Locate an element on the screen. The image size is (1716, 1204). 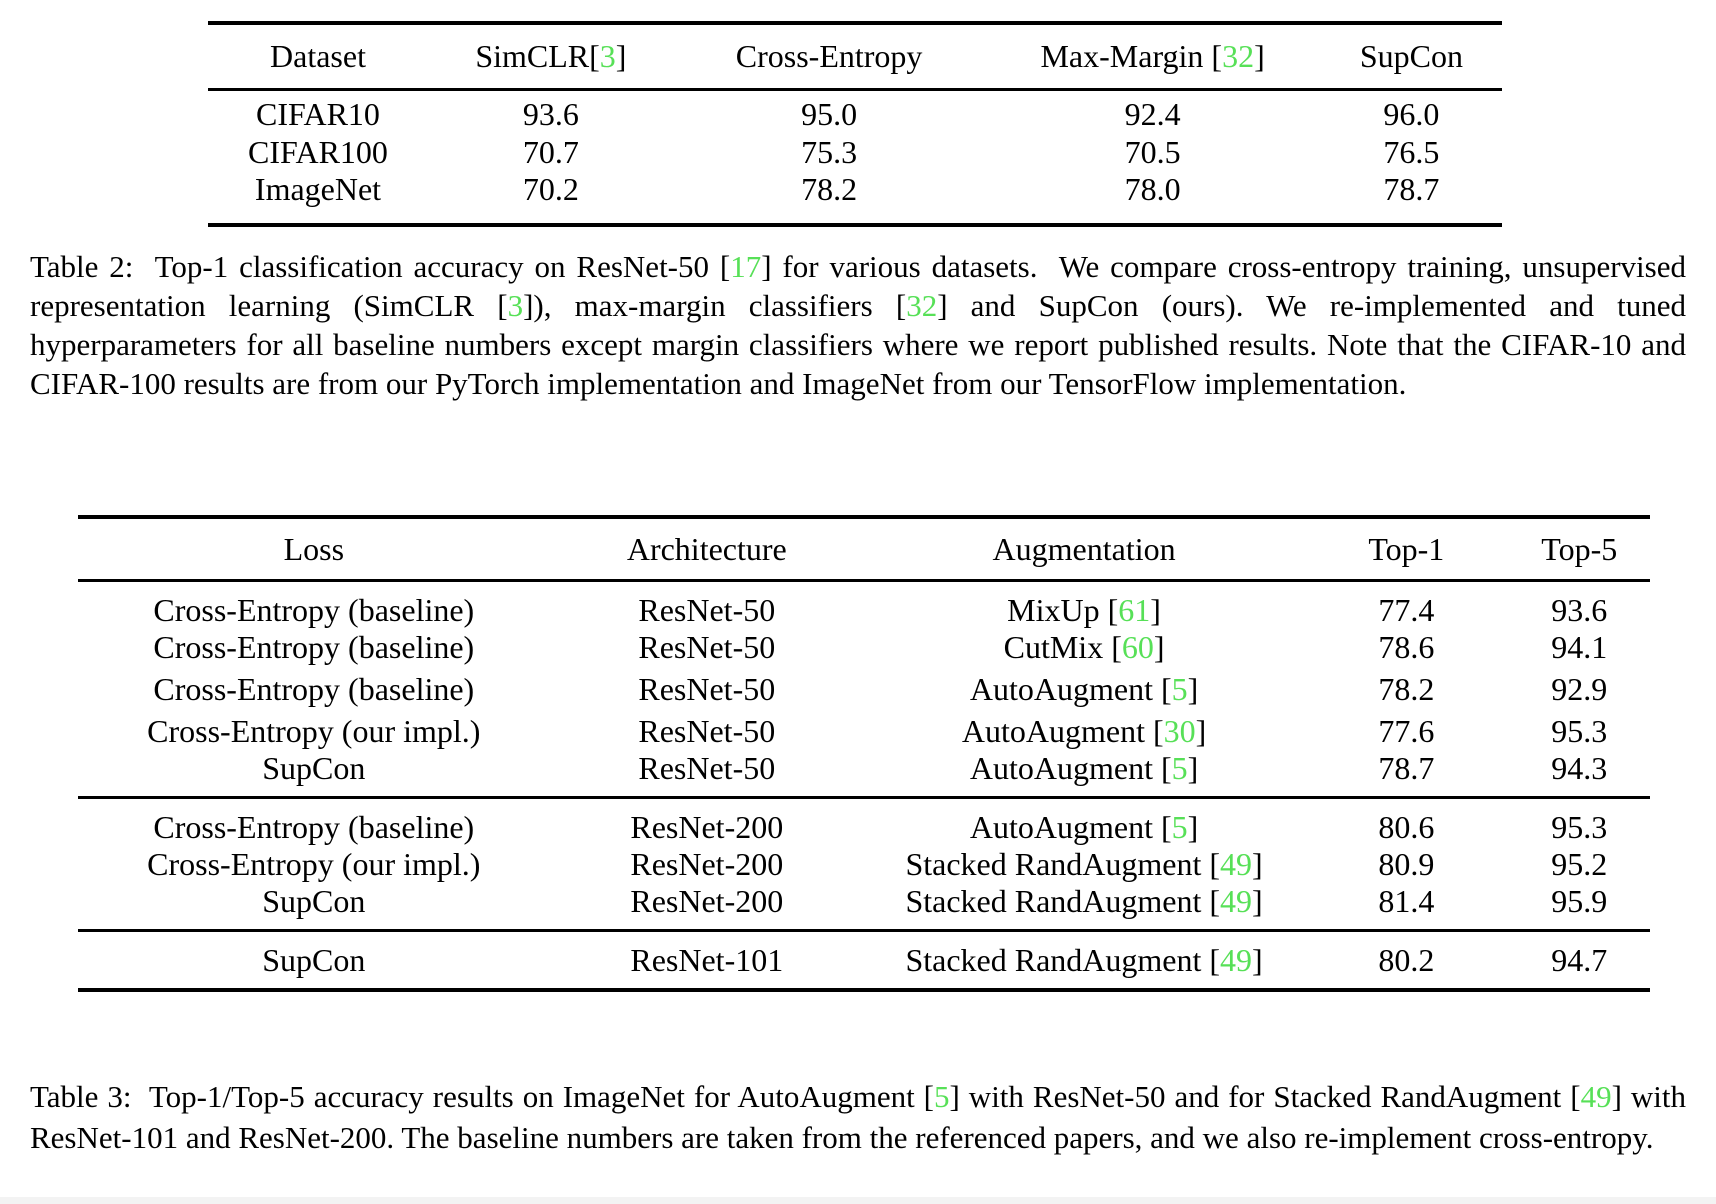
text-run: 80.9 is located at coordinates (1406, 863).